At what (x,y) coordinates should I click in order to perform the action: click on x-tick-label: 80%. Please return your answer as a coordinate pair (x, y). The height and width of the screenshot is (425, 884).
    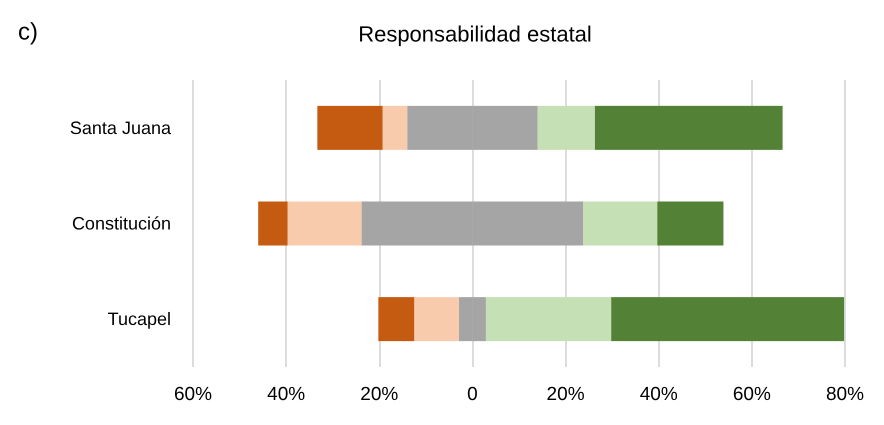
    Looking at the image, I should click on (845, 394).